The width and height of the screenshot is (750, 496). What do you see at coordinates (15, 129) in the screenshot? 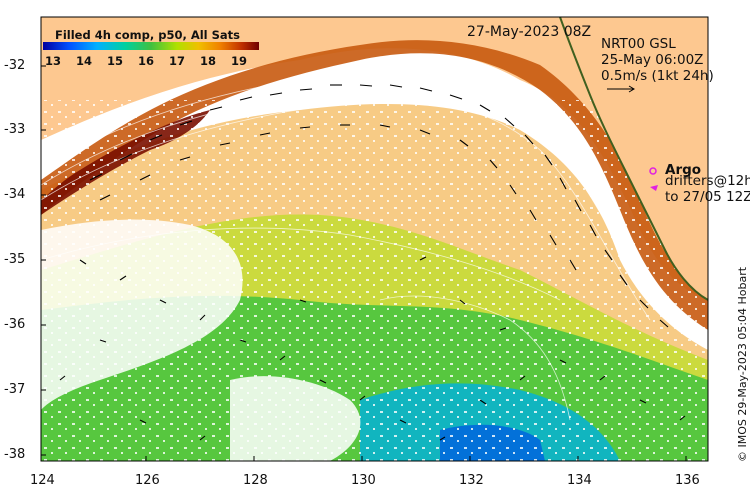
I see `lat-label: -33` at bounding box center [15, 129].